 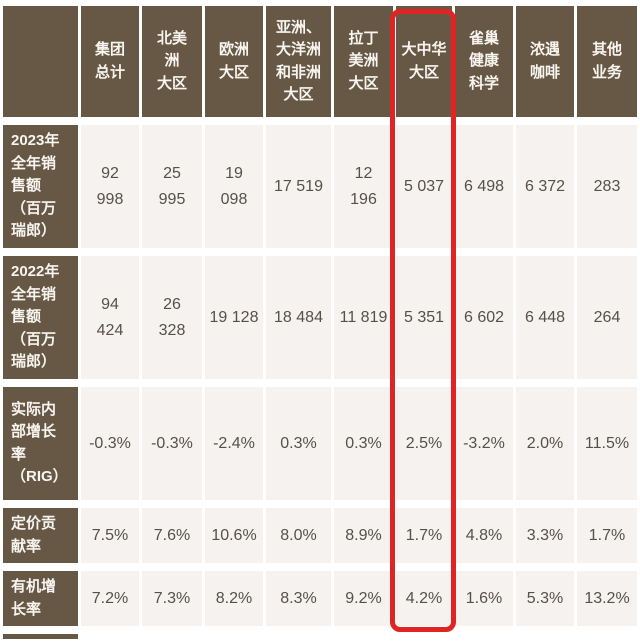 I want to click on column-header-other: 其他 业务, so click(x=607, y=61).